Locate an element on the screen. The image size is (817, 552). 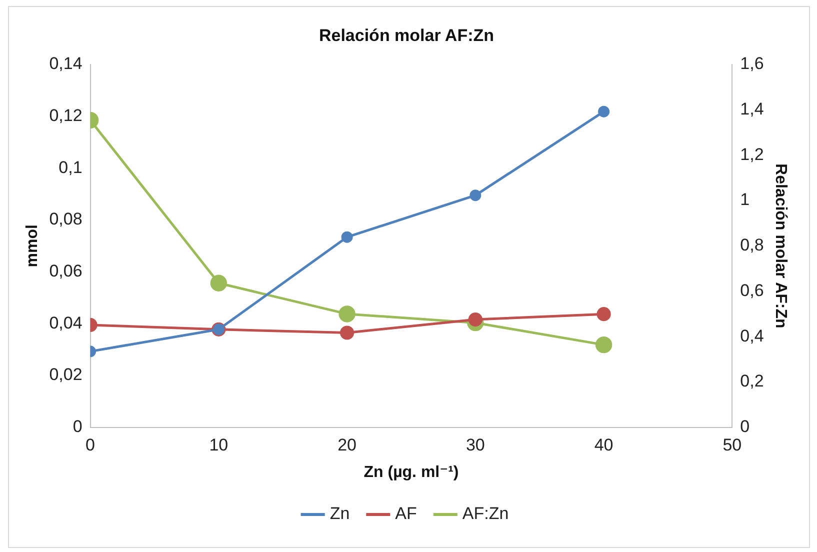
y2-tick-label: 0,8 is located at coordinates (752, 245).